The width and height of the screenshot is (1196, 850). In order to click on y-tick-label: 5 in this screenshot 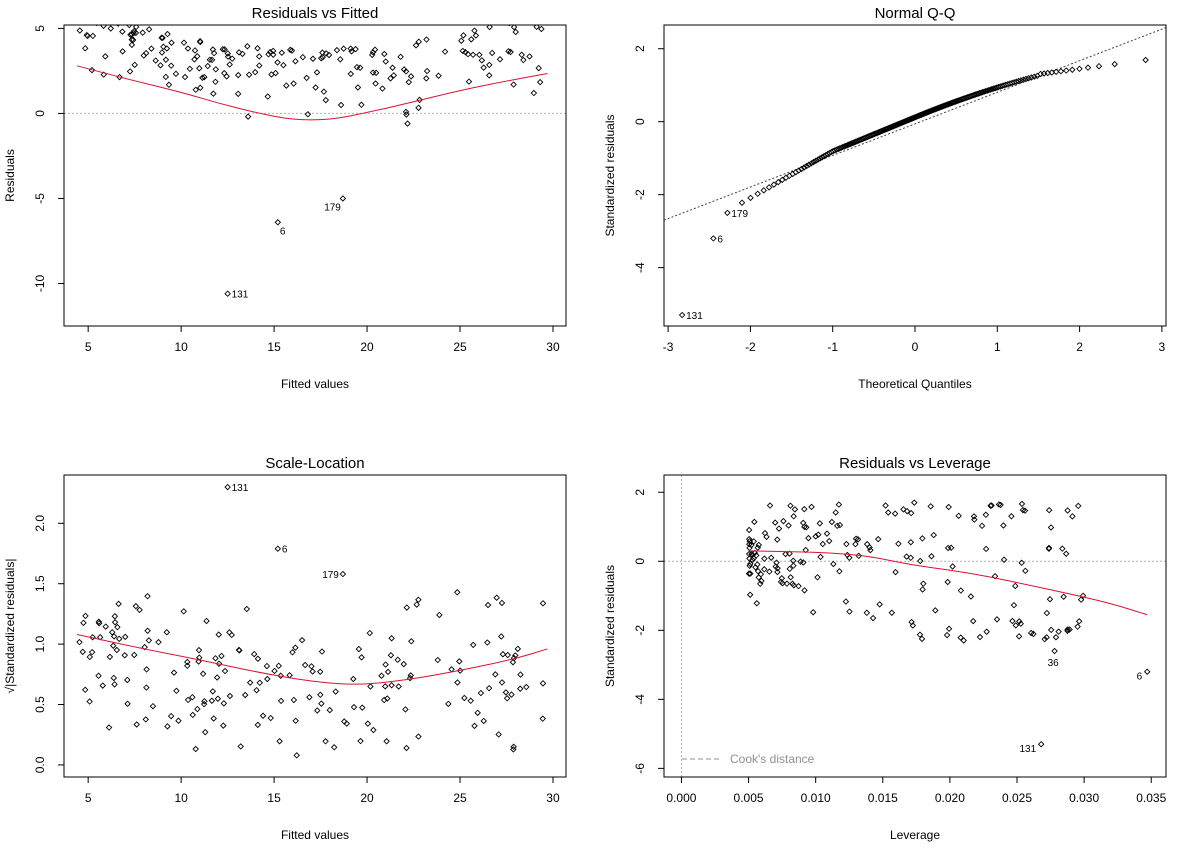, I will do `click(40, 28)`.